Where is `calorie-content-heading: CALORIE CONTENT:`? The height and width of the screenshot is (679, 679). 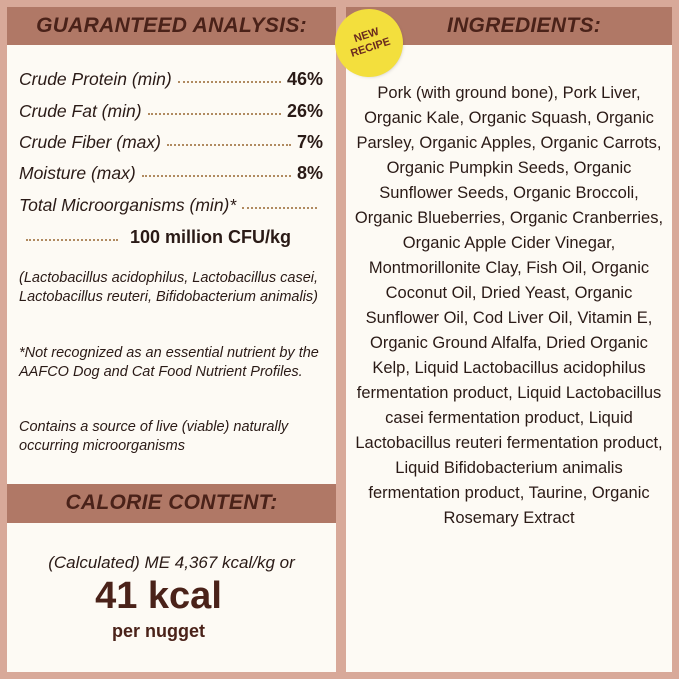
calorie-content-heading: CALORIE CONTENT: is located at coordinates (171, 503).